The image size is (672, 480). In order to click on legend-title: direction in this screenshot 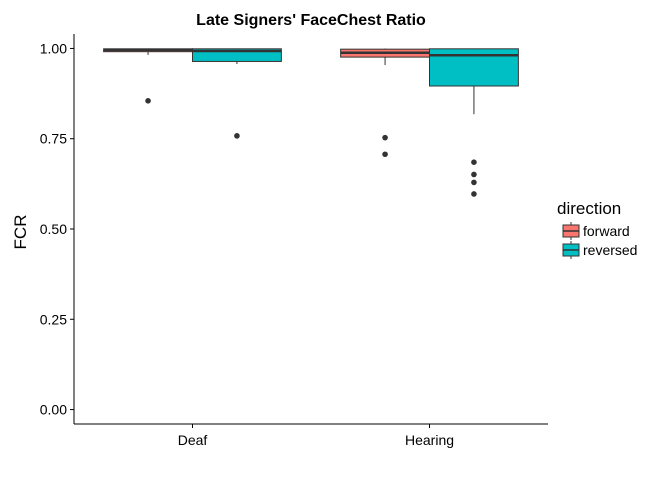, I will do `click(589, 208)`.